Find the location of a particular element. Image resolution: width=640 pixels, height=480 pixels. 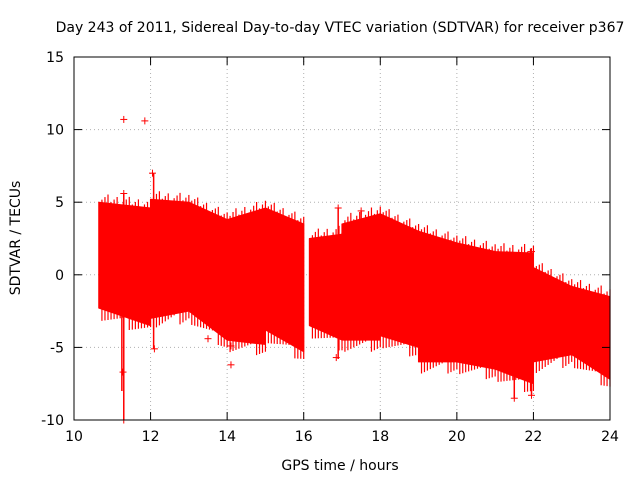

x-tick-label: 20 is located at coordinates (457, 437).